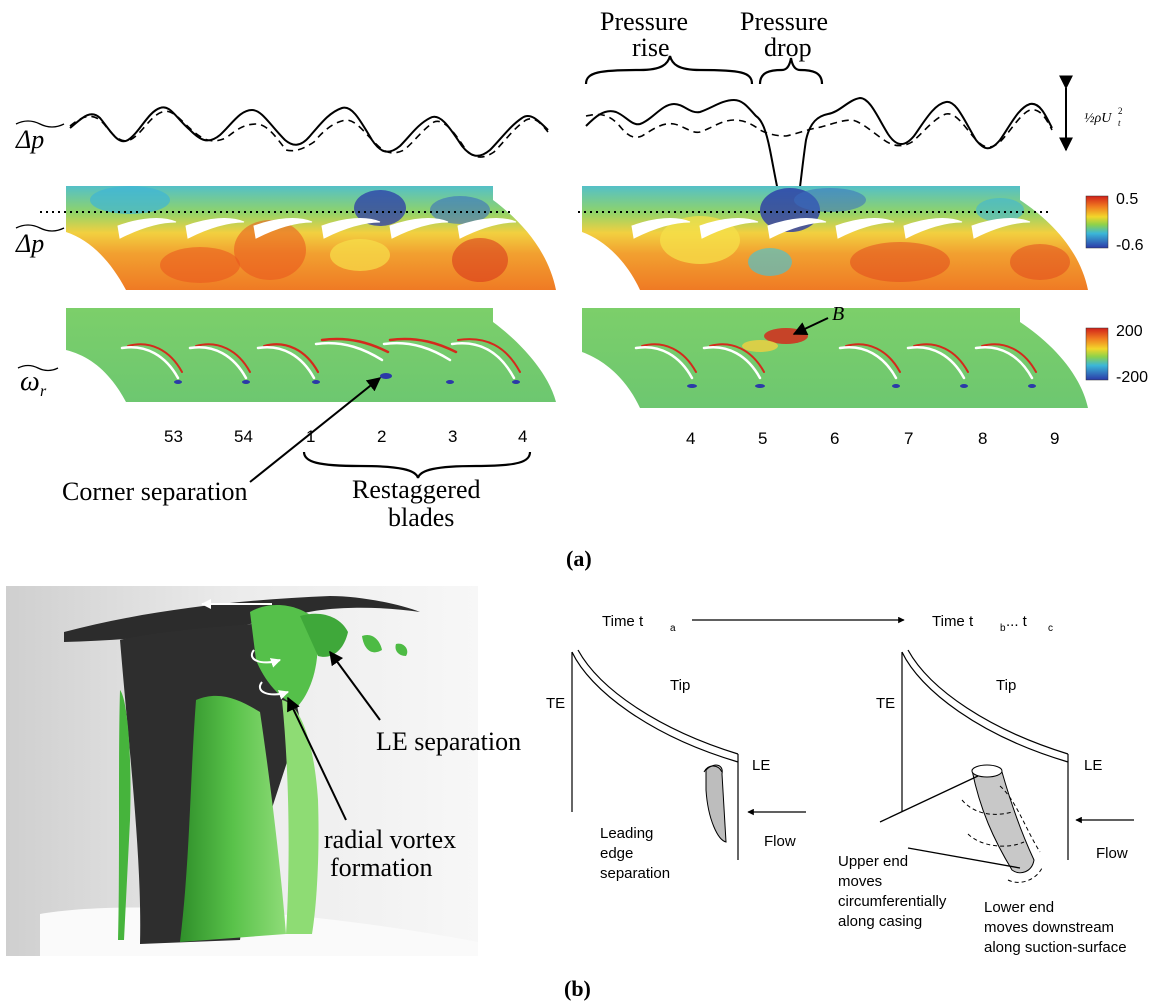 This screenshot has height=1008, width=1158. What do you see at coordinates (416, 489) in the screenshot?
I see `restaggered-label-1: Restaggered` at bounding box center [416, 489].